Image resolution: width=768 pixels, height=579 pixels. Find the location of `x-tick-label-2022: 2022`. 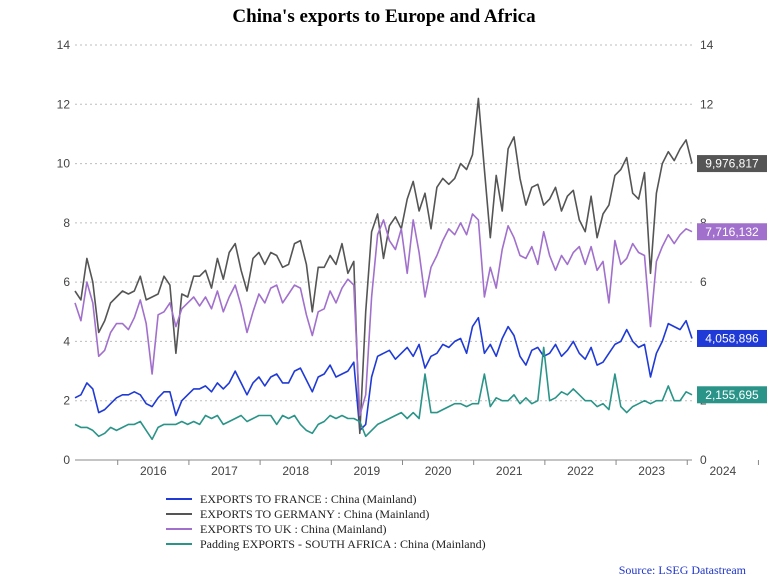

x-tick-label-2022: 2022 is located at coordinates (580, 471).